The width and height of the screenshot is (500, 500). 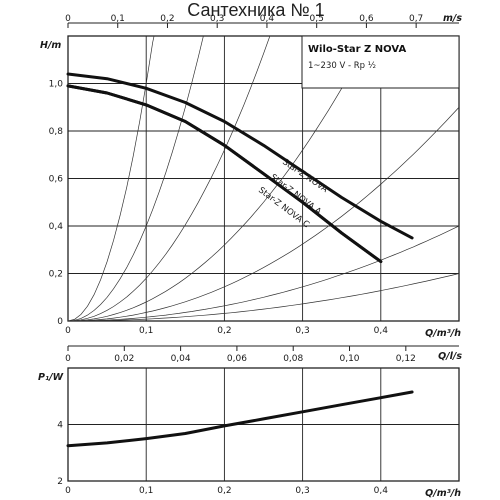 What do you see at coordinates (342, 66) in the screenshot?
I see `legend-subtitle: 1~230 V - Rp ½` at bounding box center [342, 66].